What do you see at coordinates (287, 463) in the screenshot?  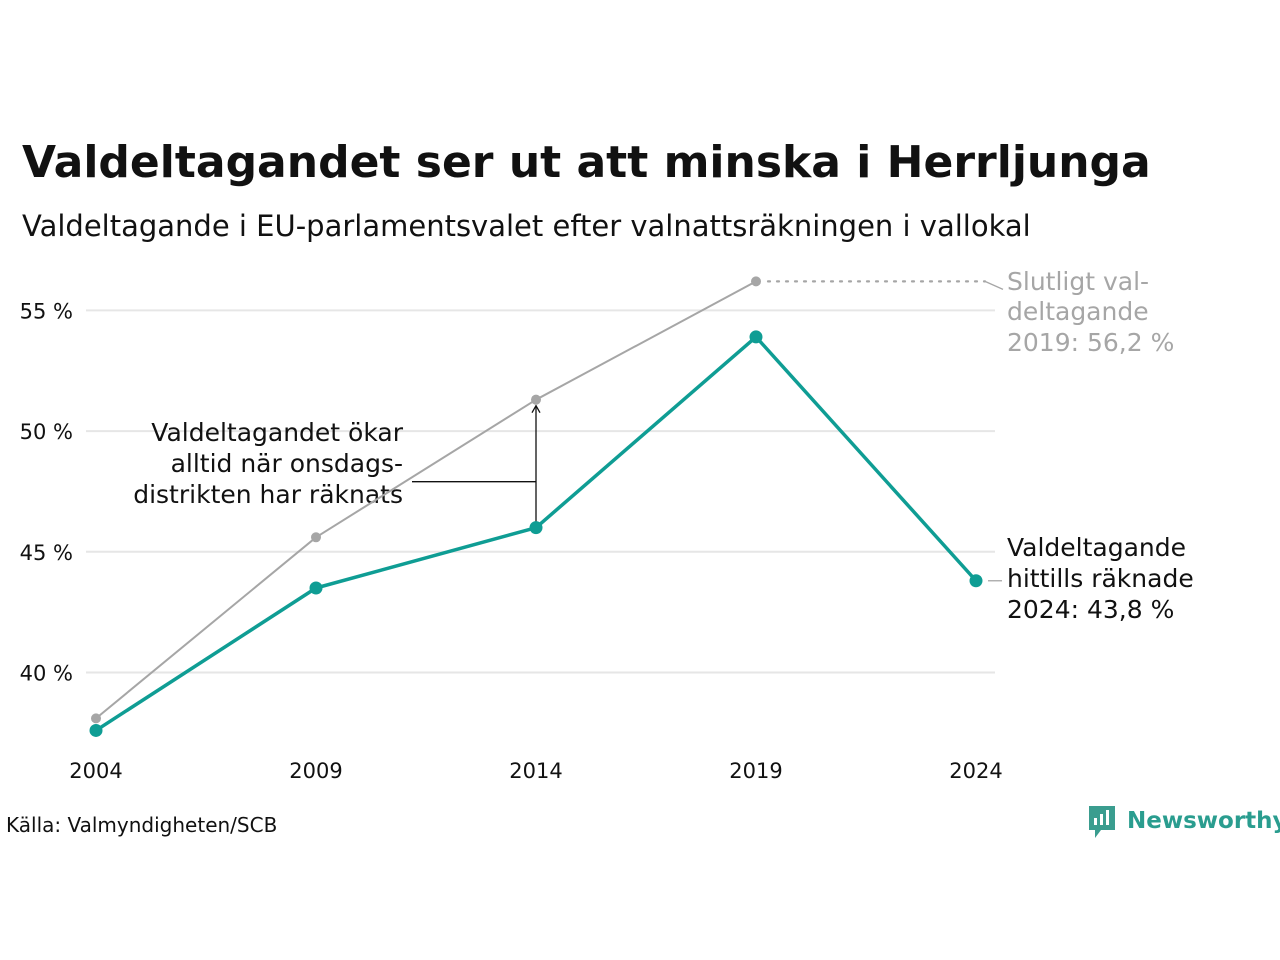 I see `increase-note-line-2: alltid när onsdags-` at bounding box center [287, 463].